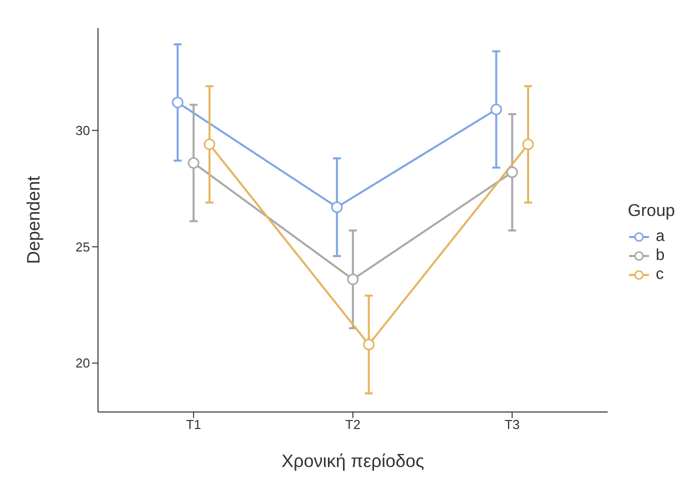  Describe the element at coordinates (83, 363) in the screenshot. I see `y-tick-label: 20` at that location.